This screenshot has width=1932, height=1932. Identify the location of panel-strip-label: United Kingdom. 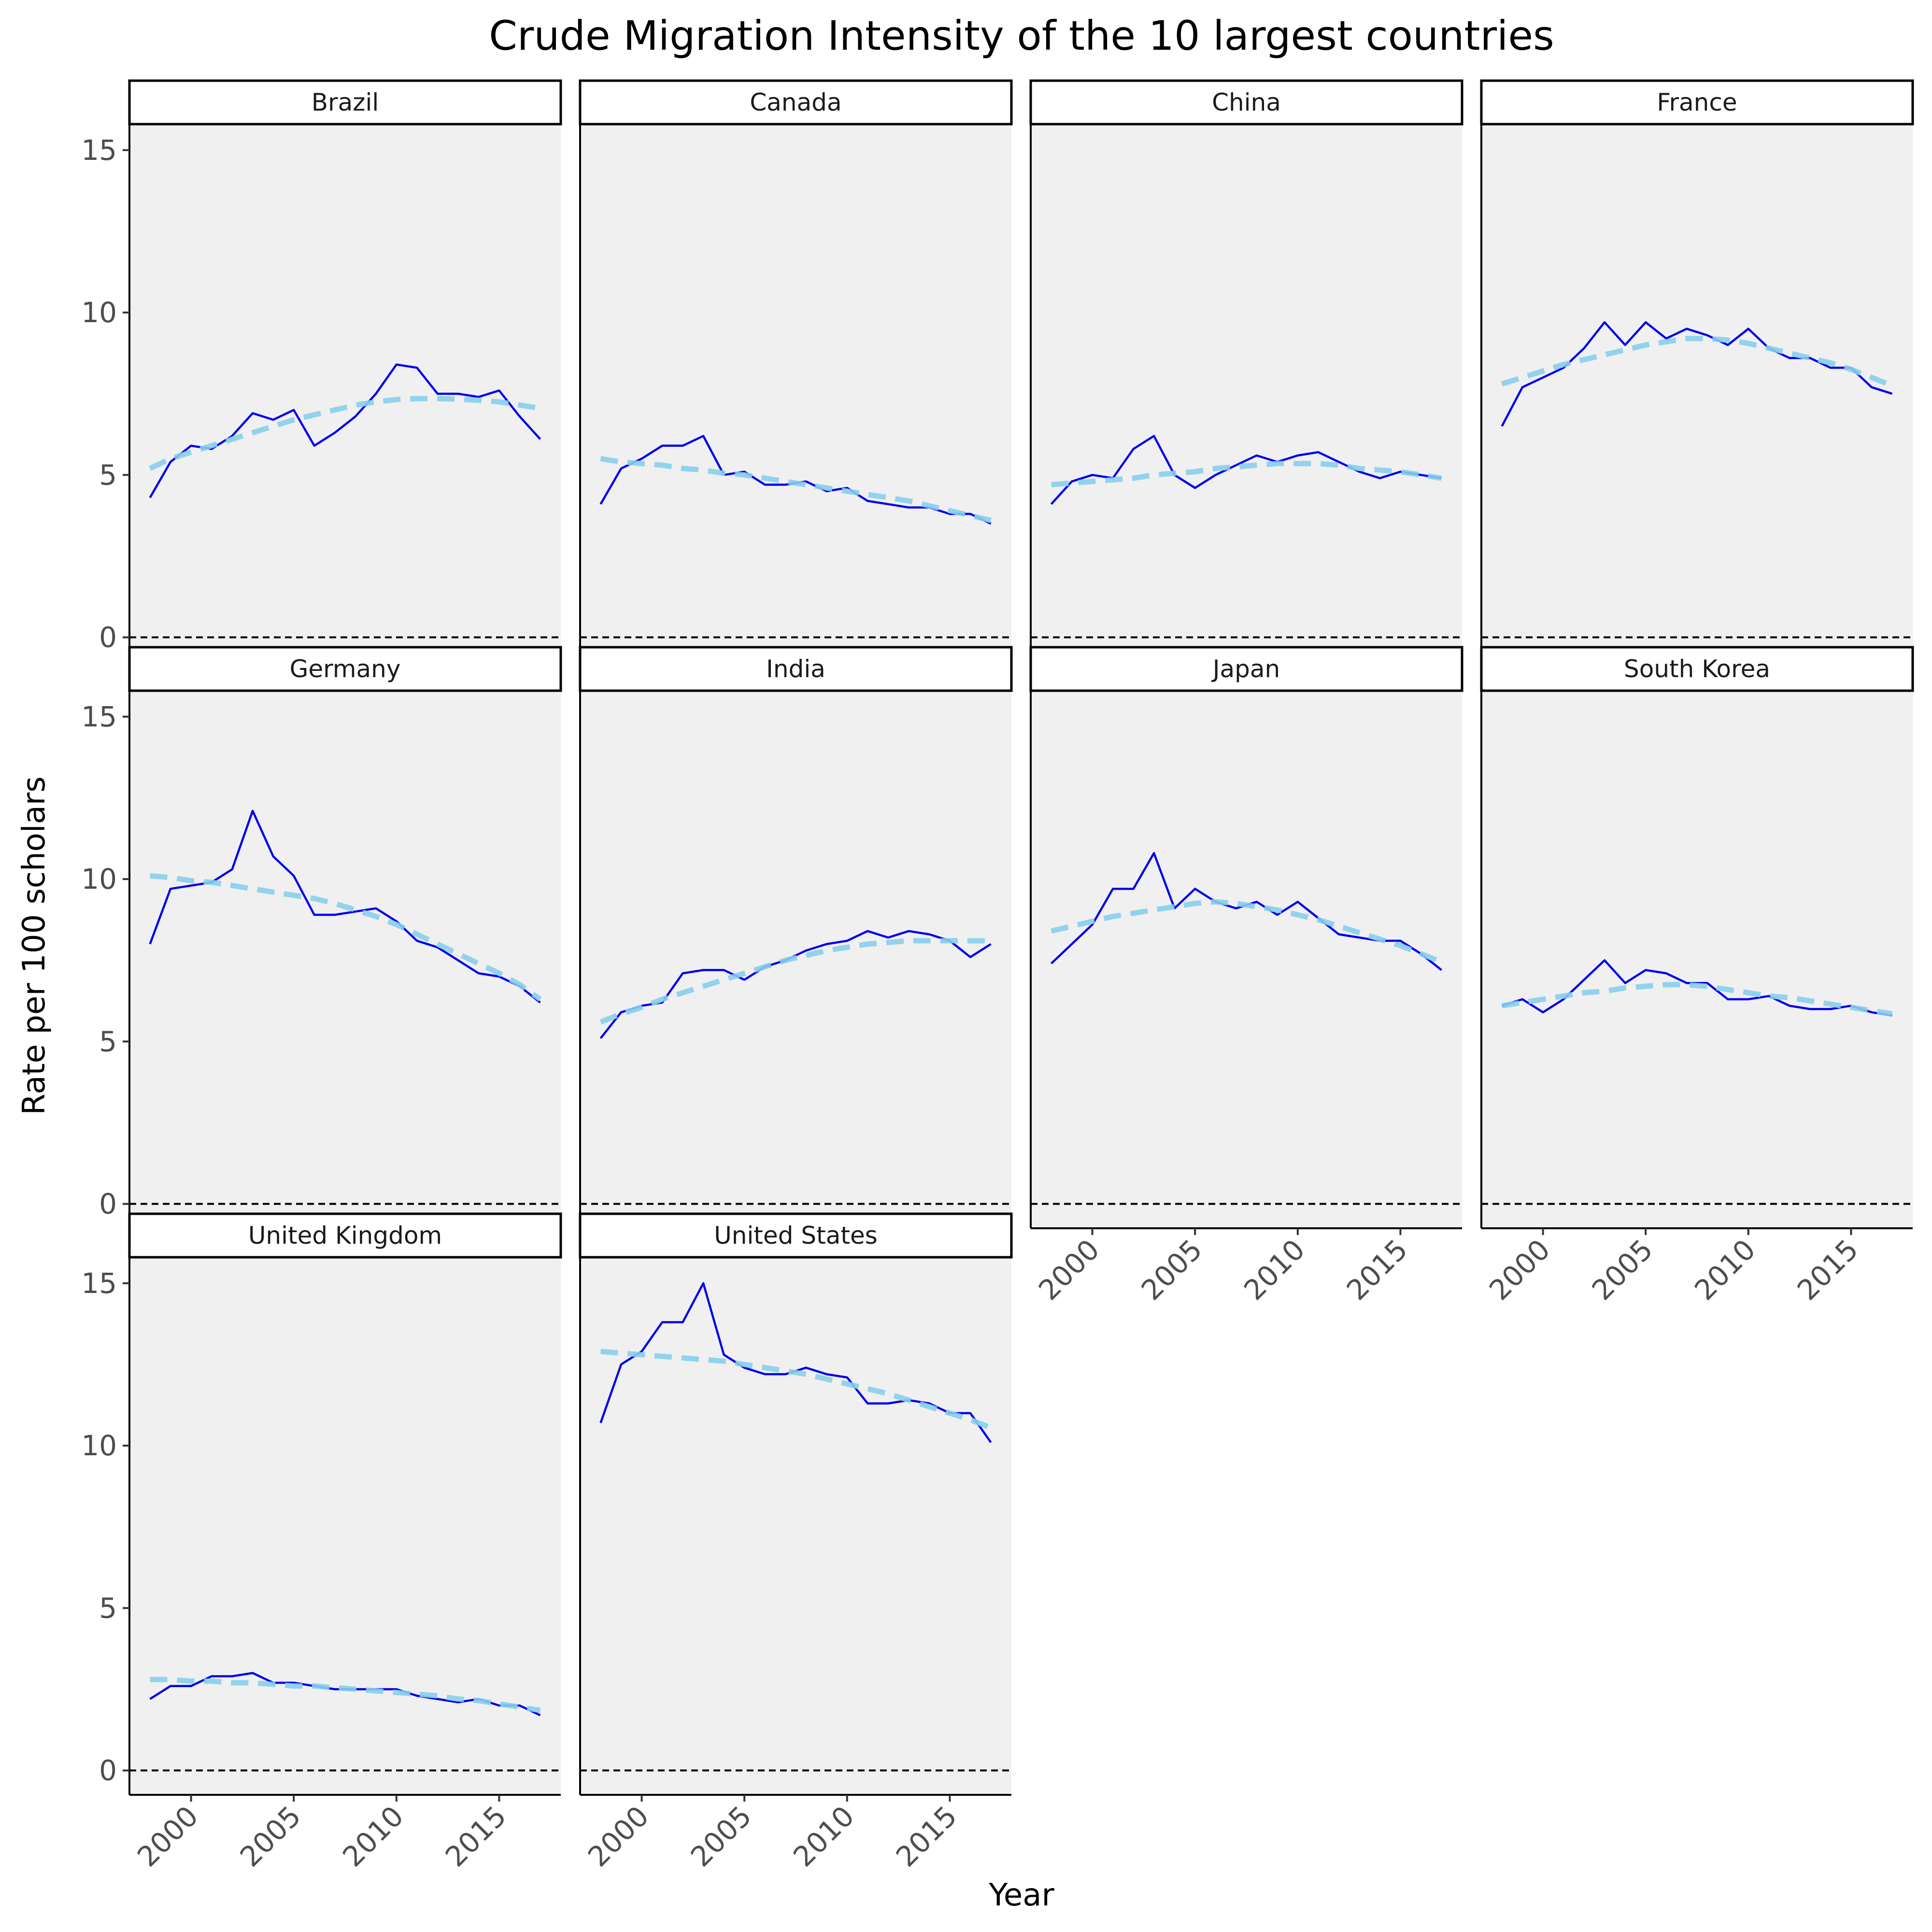
(345, 1236).